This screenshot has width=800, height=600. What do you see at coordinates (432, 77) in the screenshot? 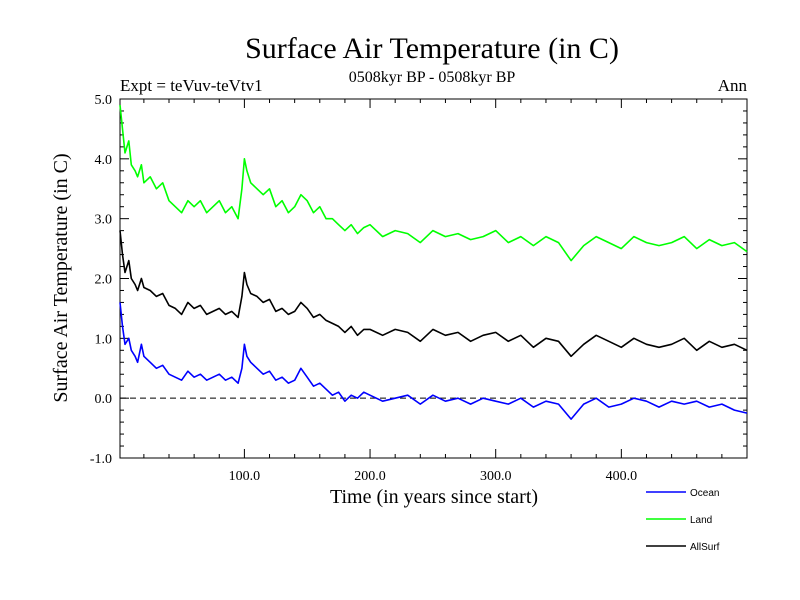
I see `chart-subtitle-center: 0508kyr BP - 0508kyr BP` at bounding box center [432, 77].